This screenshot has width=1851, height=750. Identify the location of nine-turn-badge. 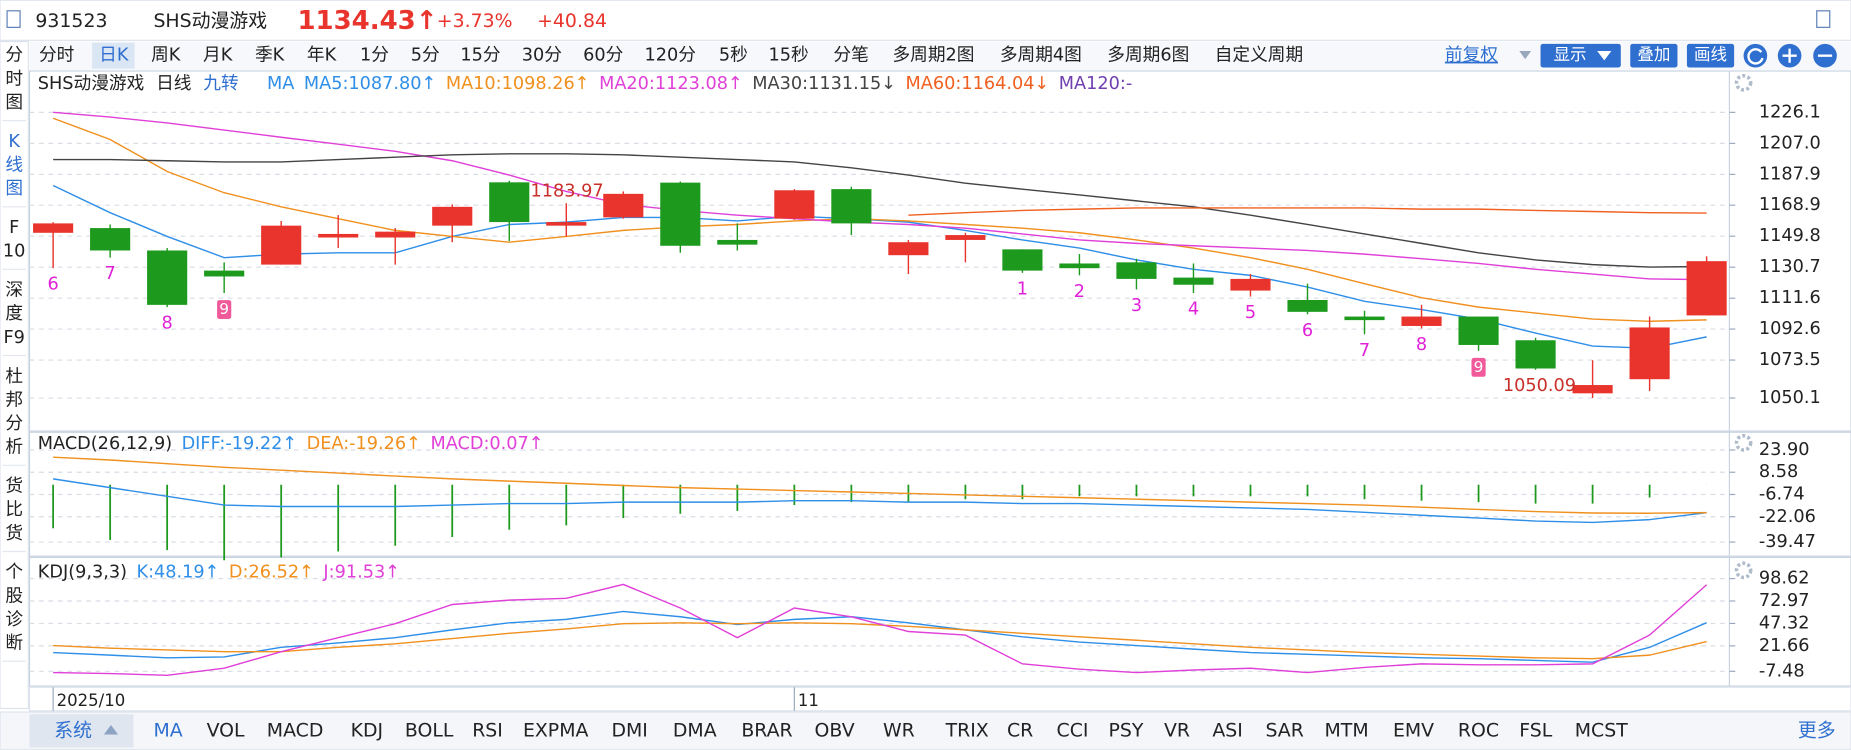
(1478, 367).